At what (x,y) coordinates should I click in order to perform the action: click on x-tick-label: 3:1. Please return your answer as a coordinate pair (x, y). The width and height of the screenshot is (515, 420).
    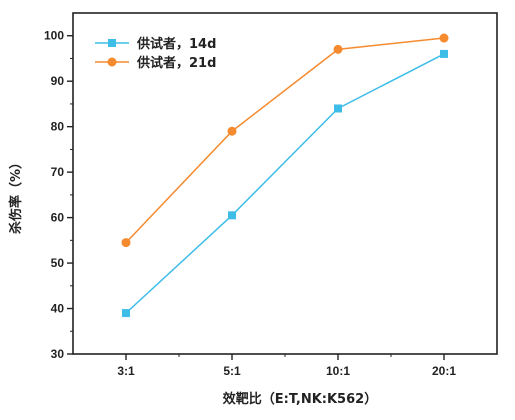
    Looking at the image, I should click on (126, 371).